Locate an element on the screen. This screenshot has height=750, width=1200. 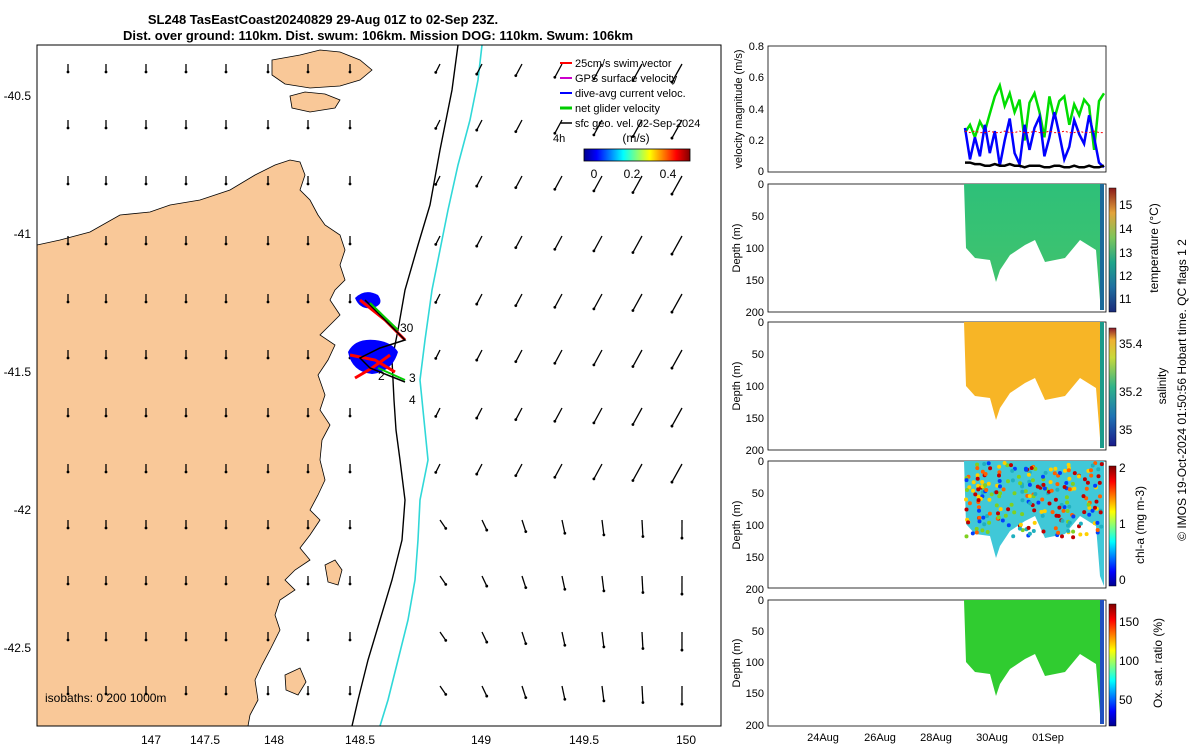
map-xtick: 148 is located at coordinates (274, 740).